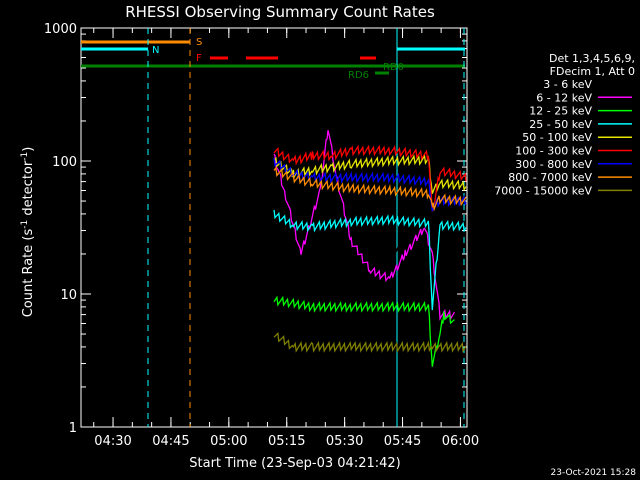 Image resolution: width=640 pixels, height=480 pixels. Describe the element at coordinates (60, 29) in the screenshot. I see `y-tick-label: 1000` at that location.